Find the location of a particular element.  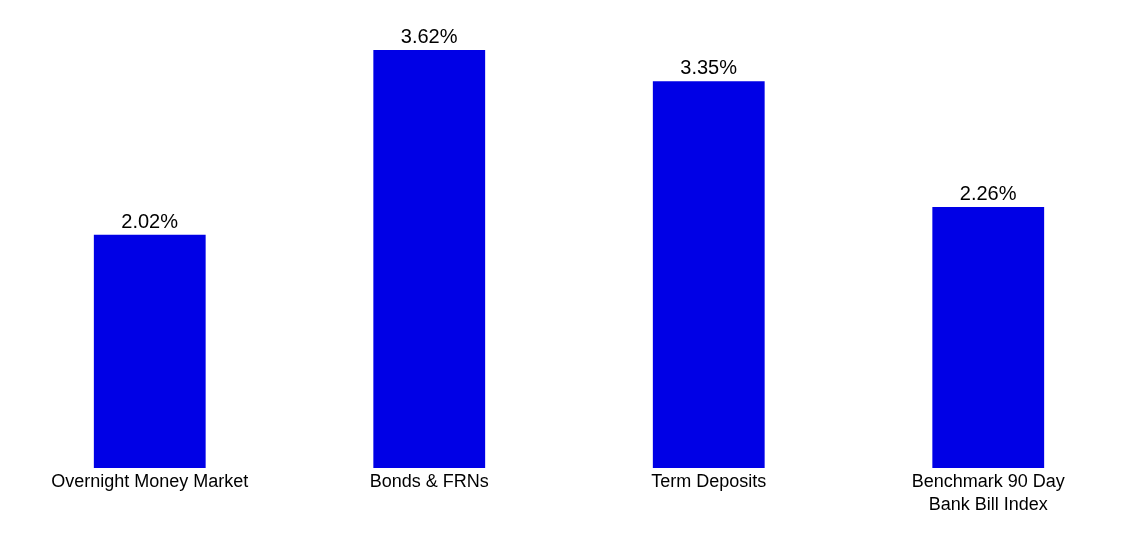

x-tick-label: Term Deposits is located at coordinates (709, 481).